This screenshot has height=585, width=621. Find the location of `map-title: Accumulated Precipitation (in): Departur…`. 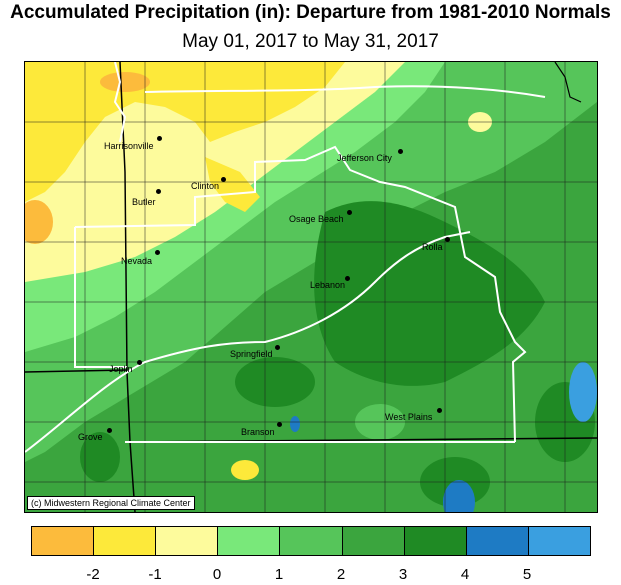

map-title: Accumulated Precipitation (in): Departur… is located at coordinates (310, 12).